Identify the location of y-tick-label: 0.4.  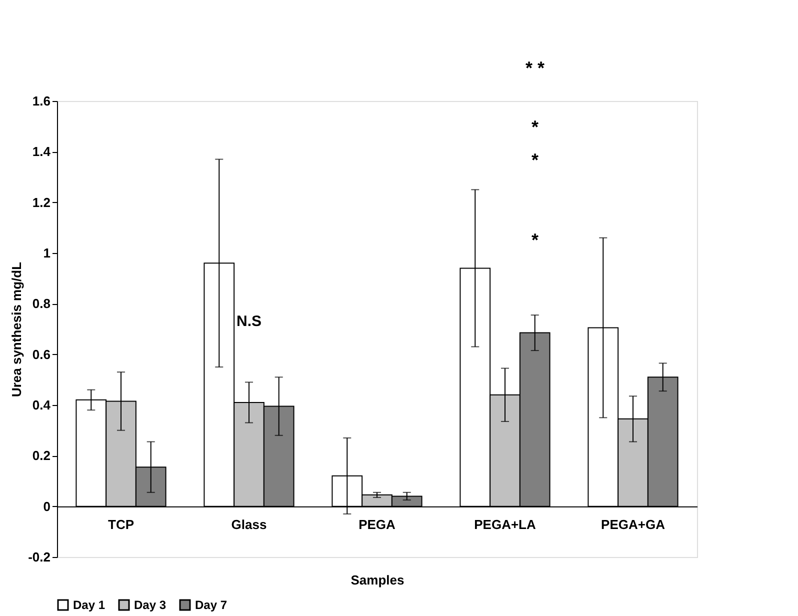
(42, 405).